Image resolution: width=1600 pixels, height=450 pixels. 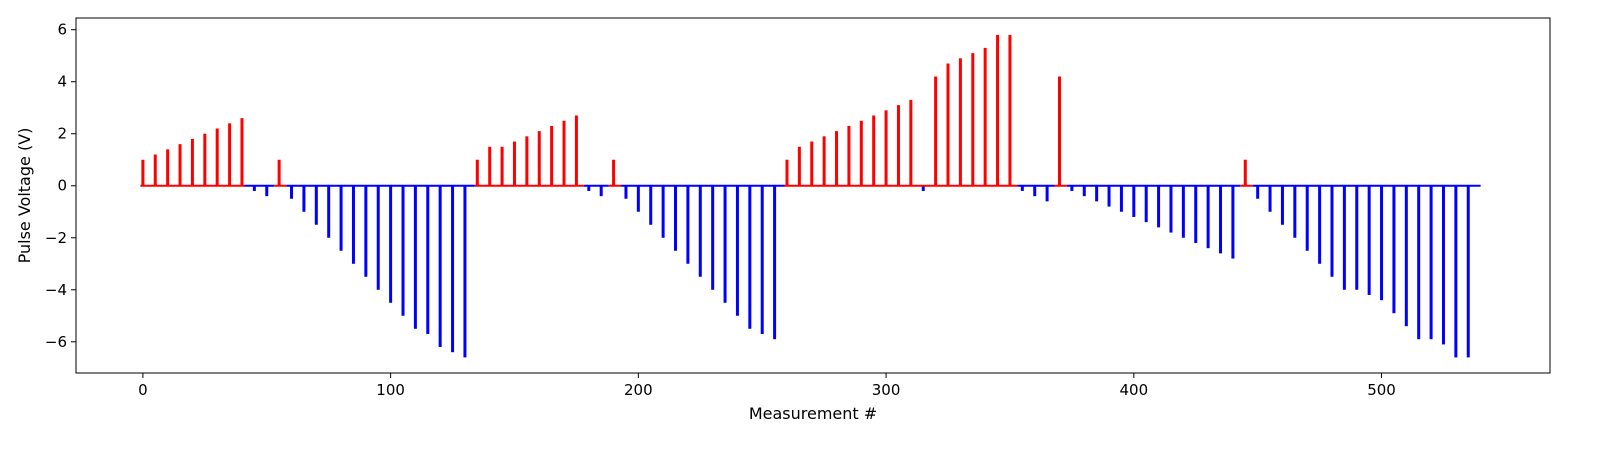 What do you see at coordinates (767, 386) in the screenshot?
I see `x-axis: 0 100 200 300 400 500` at bounding box center [767, 386].